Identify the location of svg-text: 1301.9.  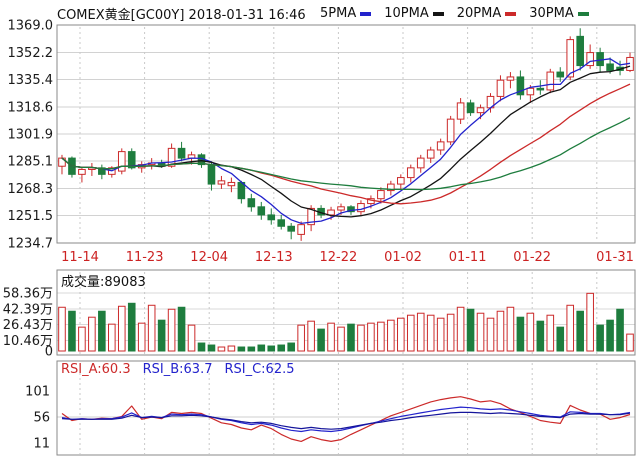
(31, 134).